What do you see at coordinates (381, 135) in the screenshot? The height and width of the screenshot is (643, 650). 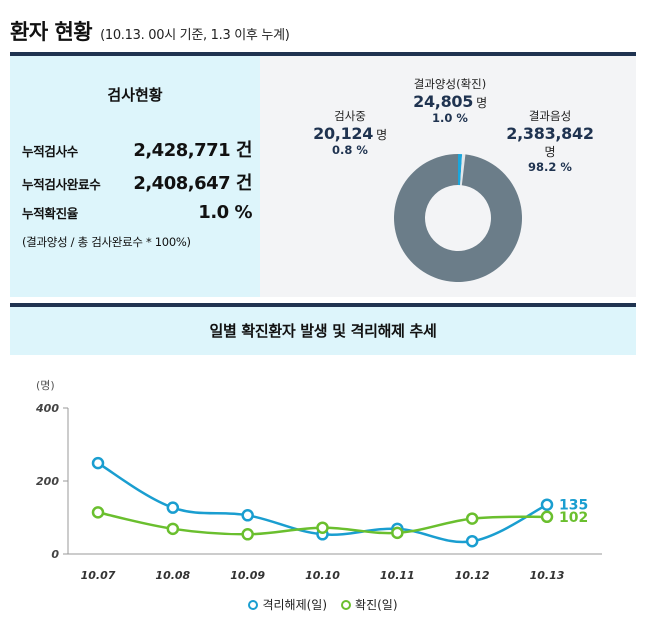 I see `testing-unit: 명` at bounding box center [381, 135].